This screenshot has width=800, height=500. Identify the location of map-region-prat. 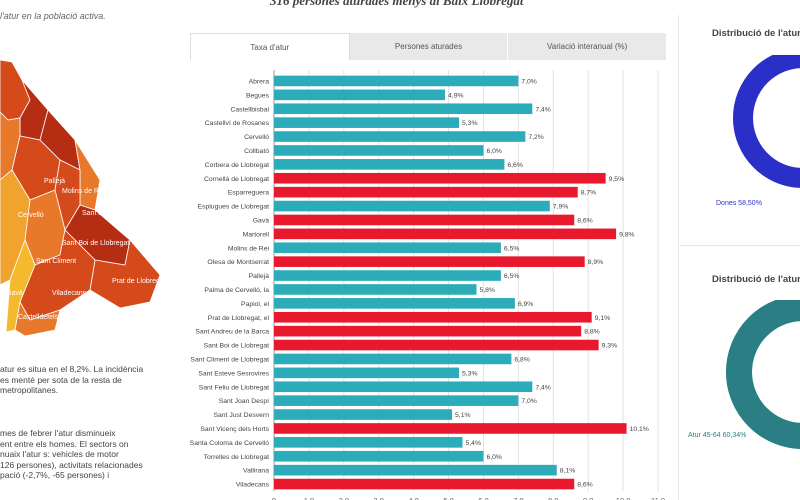
(125, 274).